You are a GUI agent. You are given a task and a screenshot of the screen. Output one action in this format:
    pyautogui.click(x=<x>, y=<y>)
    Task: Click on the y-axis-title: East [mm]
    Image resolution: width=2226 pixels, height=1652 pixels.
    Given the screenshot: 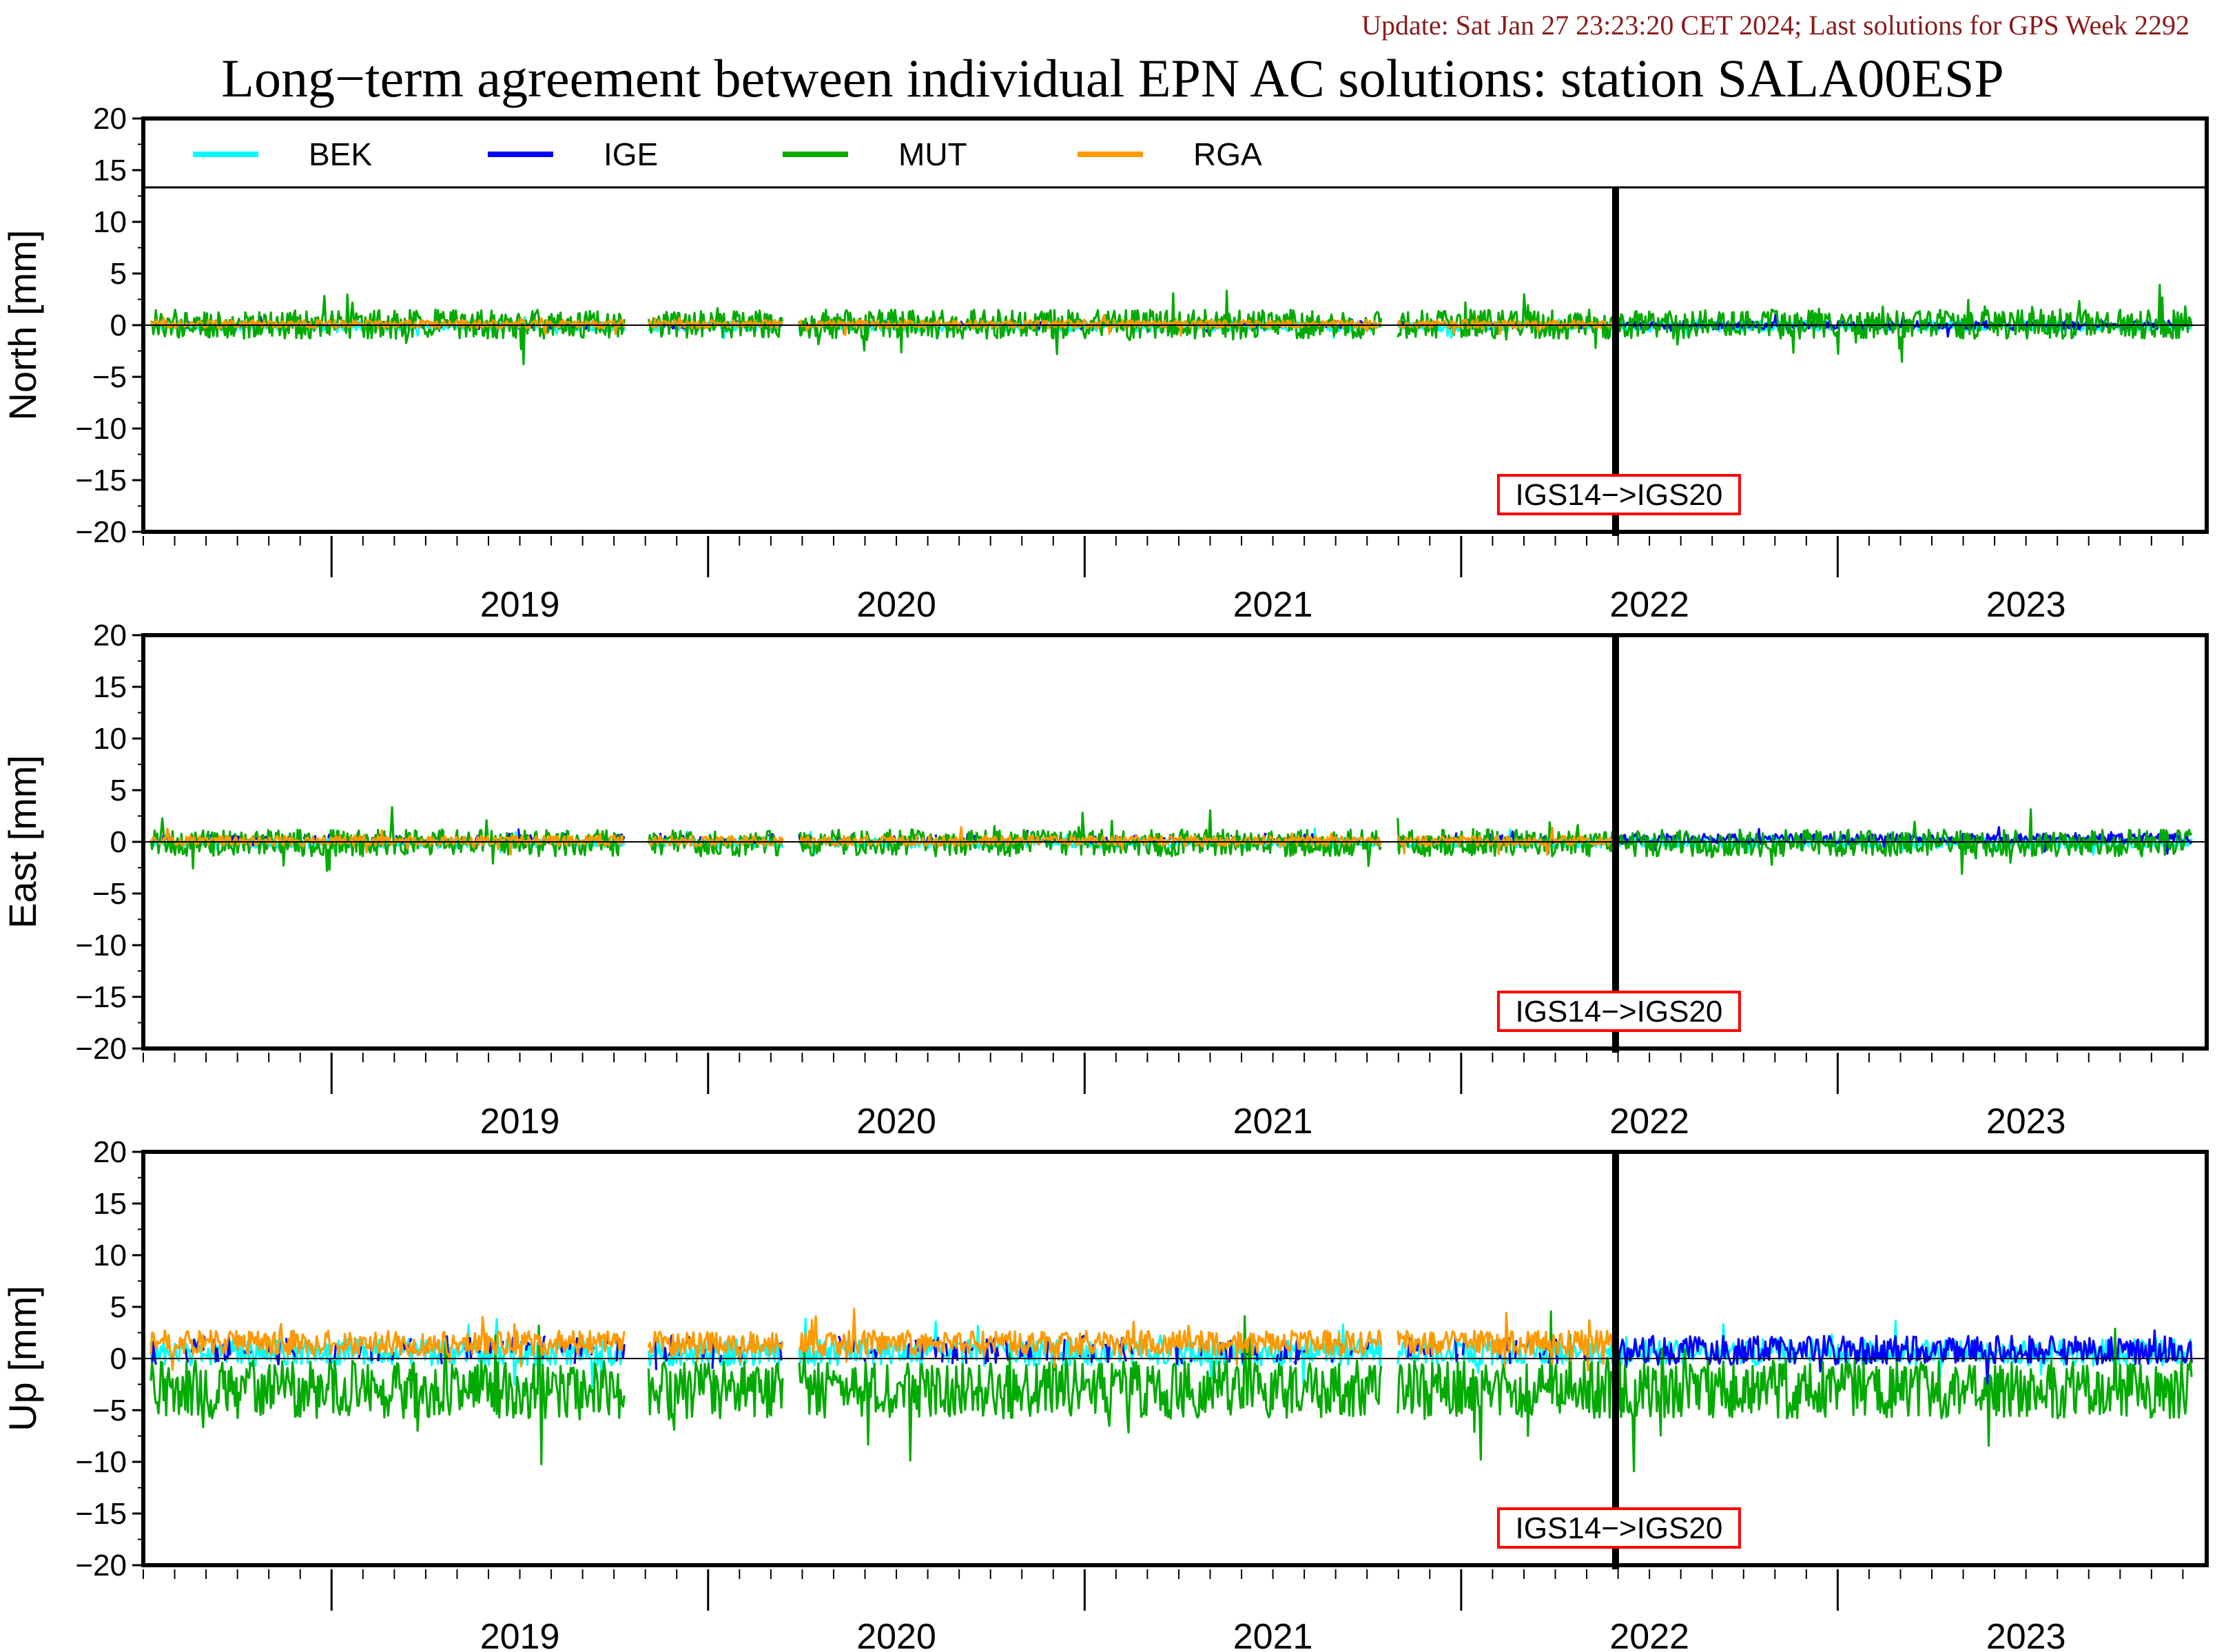 What is the action you would take?
    pyautogui.click(x=22, y=842)
    